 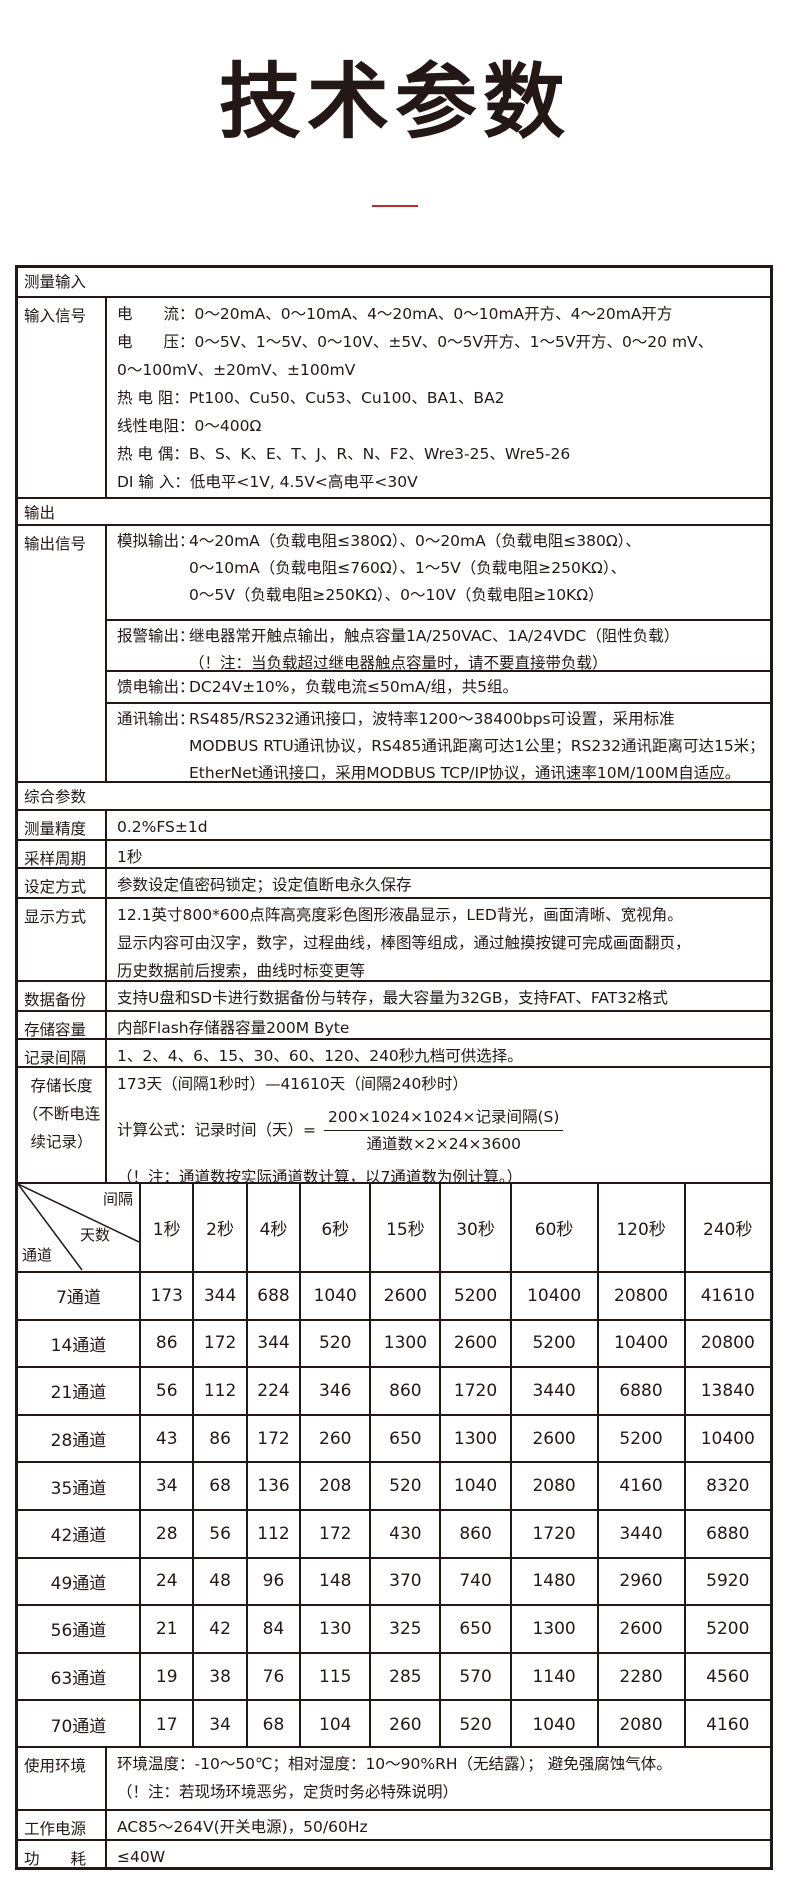 I want to click on content-line: 内部Flash存储器容量200M Byte, so click(x=233, y=1028).